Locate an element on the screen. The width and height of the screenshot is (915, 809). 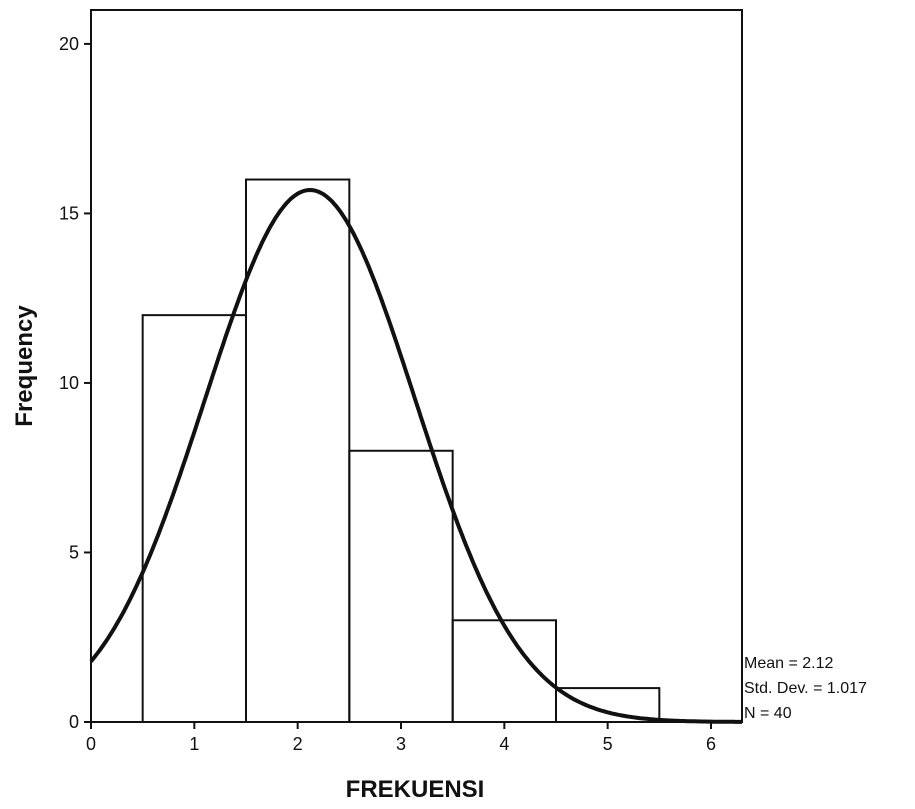
x-tick-label: 0 is located at coordinates (91, 744).